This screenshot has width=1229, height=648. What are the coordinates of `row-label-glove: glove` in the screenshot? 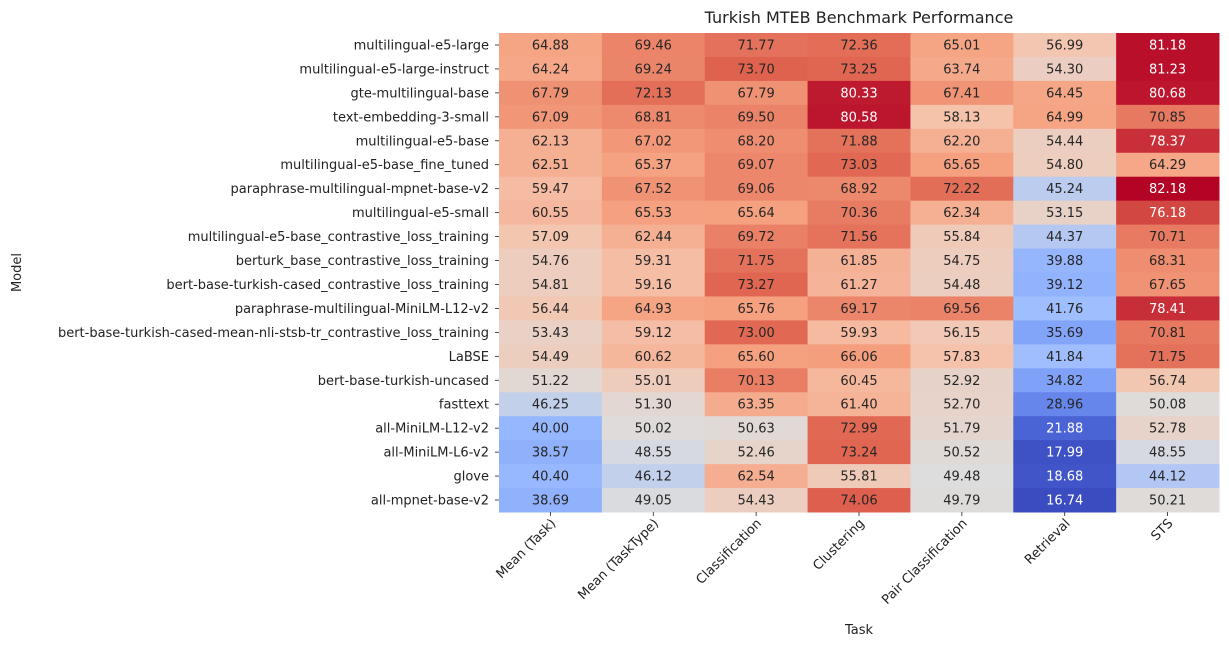 It's located at (471, 477).